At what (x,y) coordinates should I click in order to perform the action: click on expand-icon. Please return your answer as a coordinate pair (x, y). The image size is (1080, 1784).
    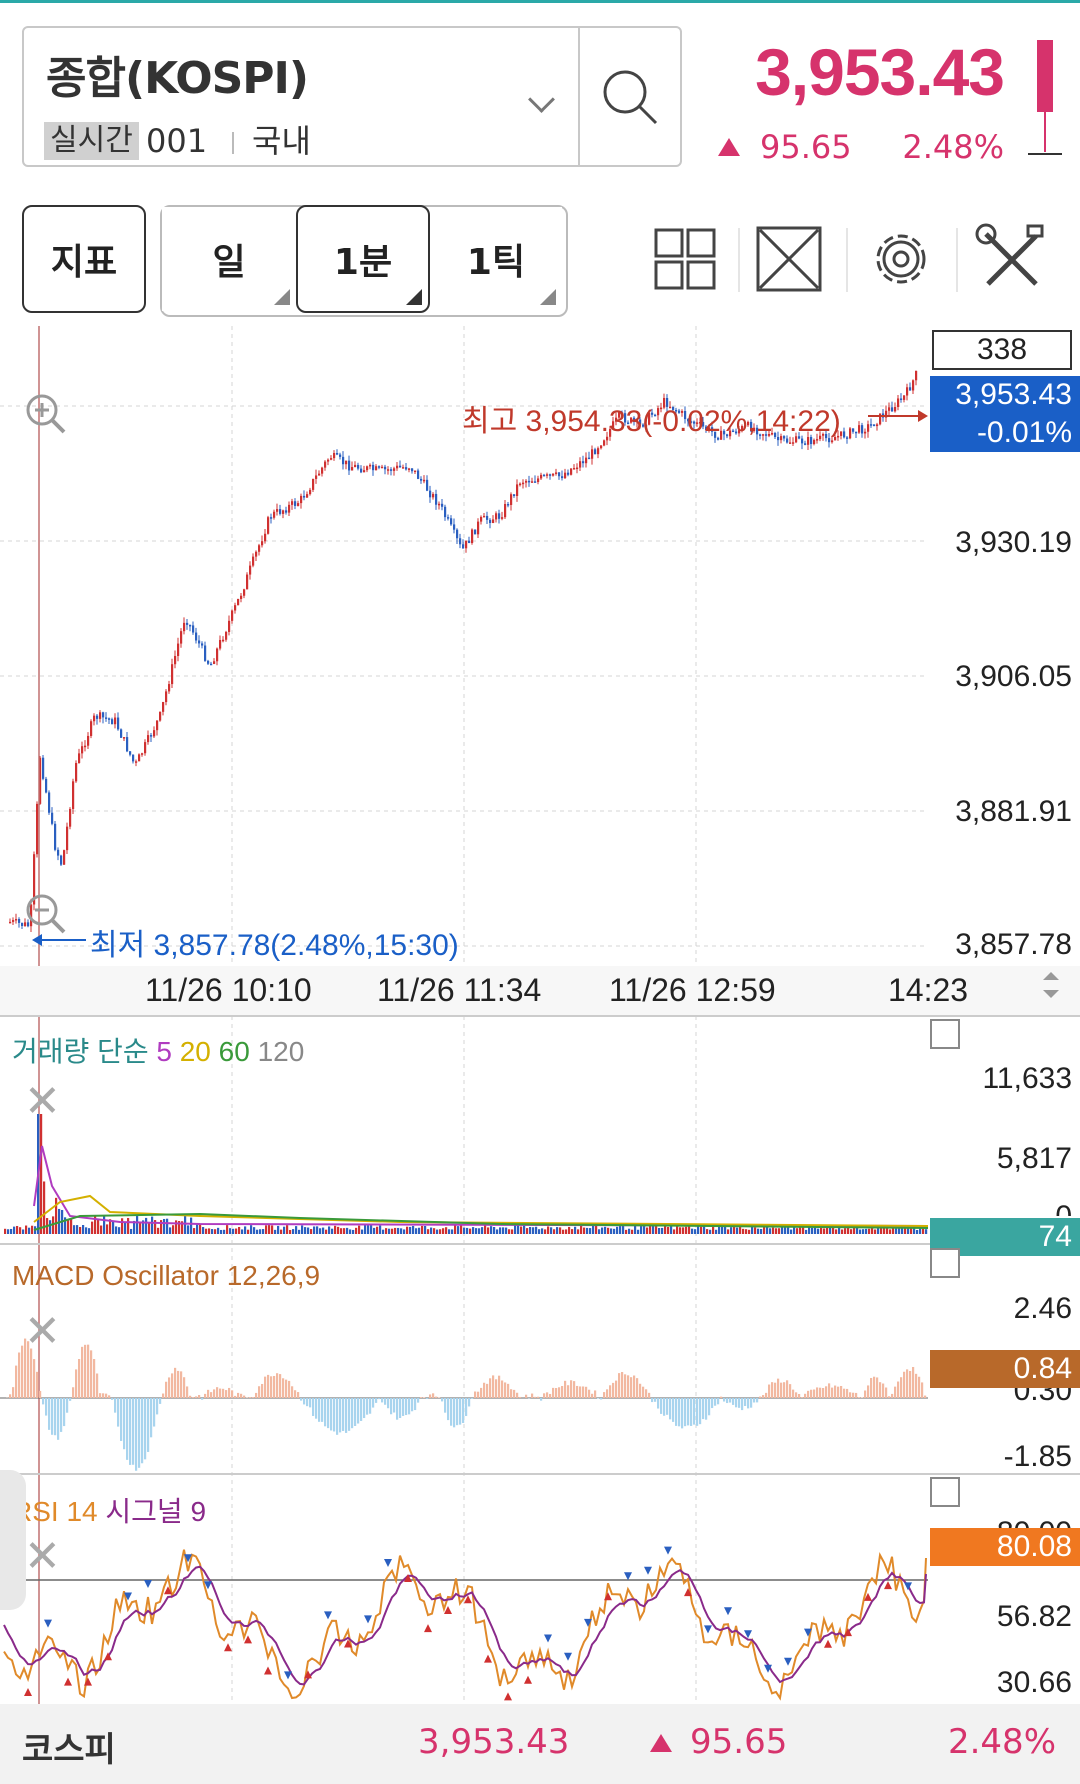
    Looking at the image, I should click on (793, 259).